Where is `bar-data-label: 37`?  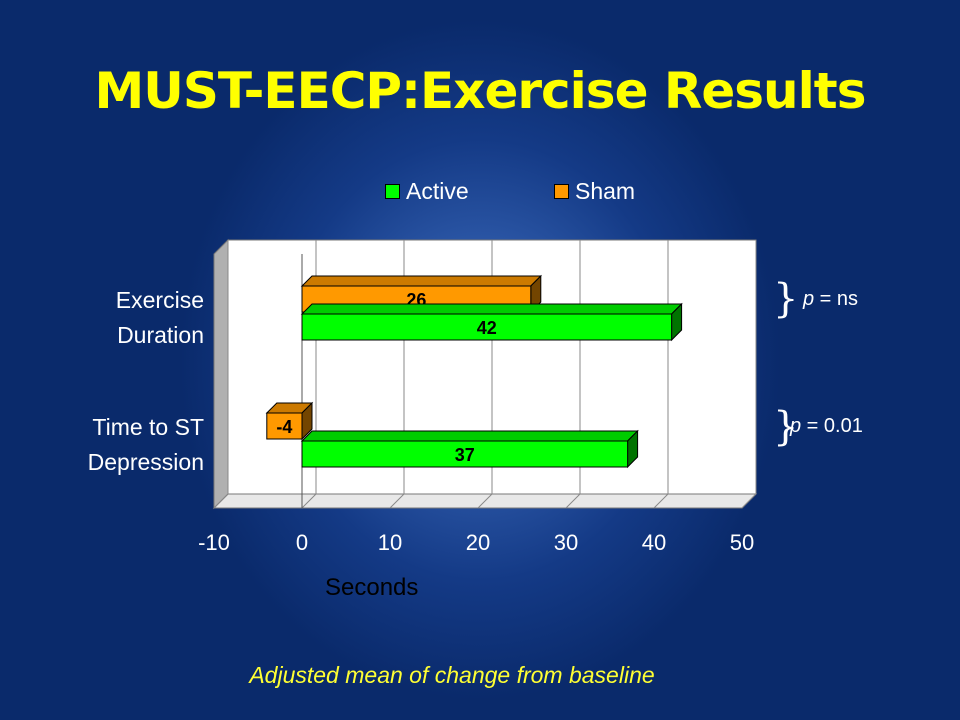 bar-data-label: 37 is located at coordinates (465, 455).